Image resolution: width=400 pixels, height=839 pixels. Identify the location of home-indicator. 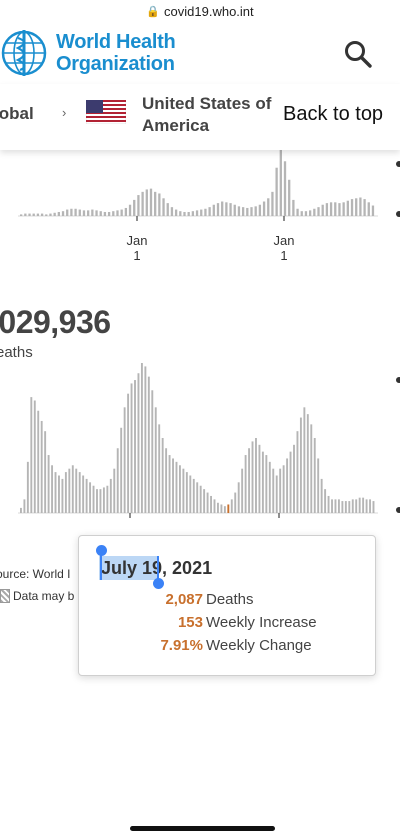
(202, 828).